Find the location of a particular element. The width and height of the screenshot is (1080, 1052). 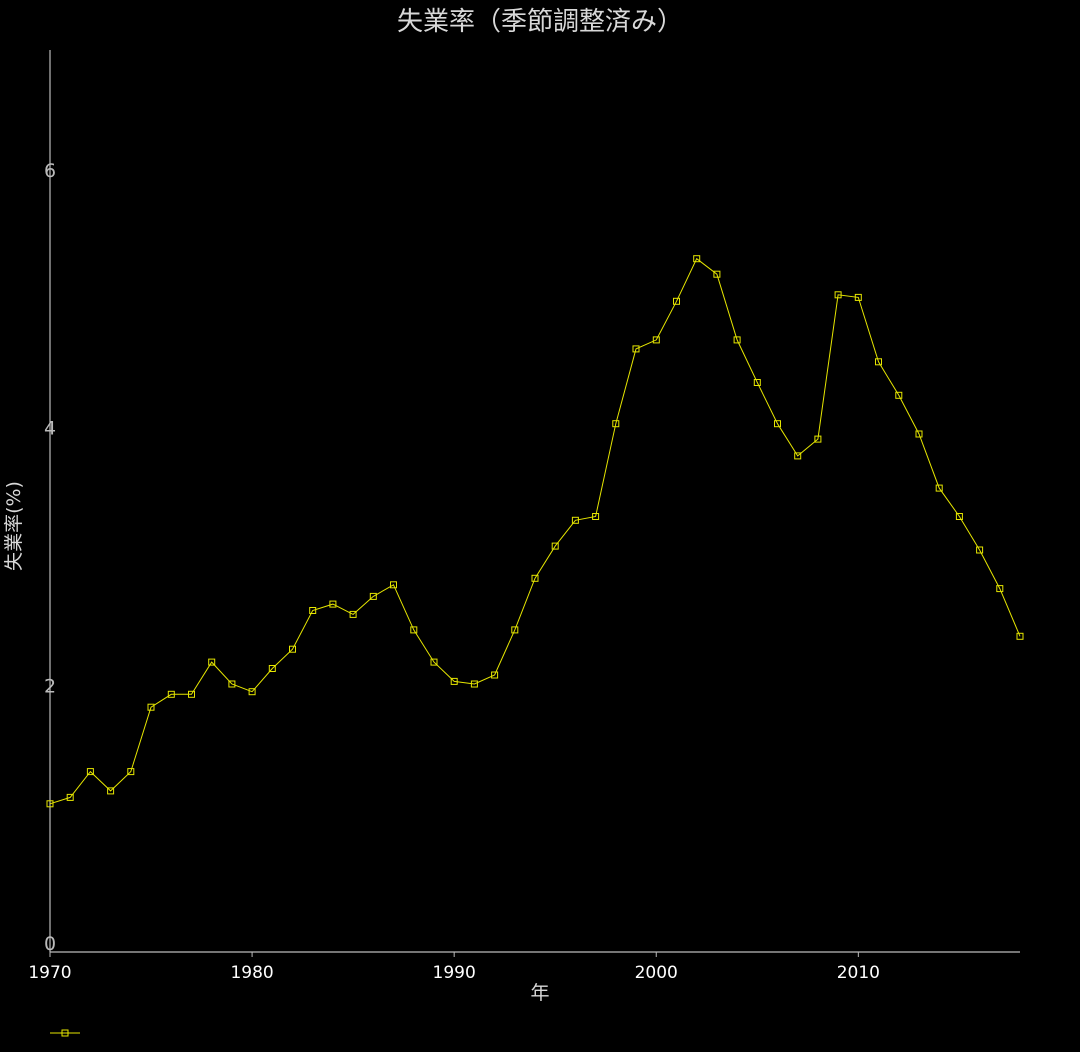

legend is located at coordinates (65, 1033).